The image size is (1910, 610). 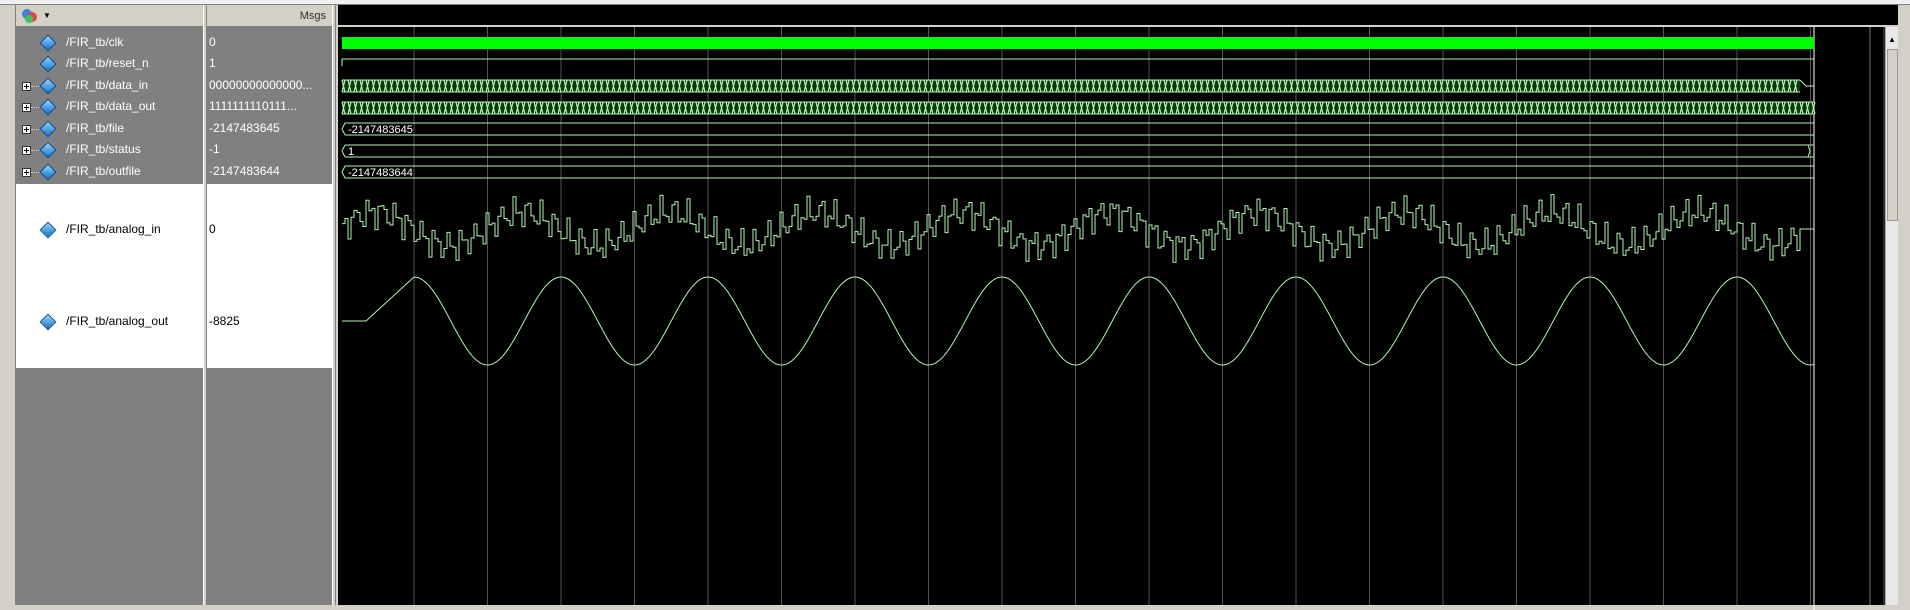 What do you see at coordinates (1078, 321) in the screenshot?
I see `analog-out-wave` at bounding box center [1078, 321].